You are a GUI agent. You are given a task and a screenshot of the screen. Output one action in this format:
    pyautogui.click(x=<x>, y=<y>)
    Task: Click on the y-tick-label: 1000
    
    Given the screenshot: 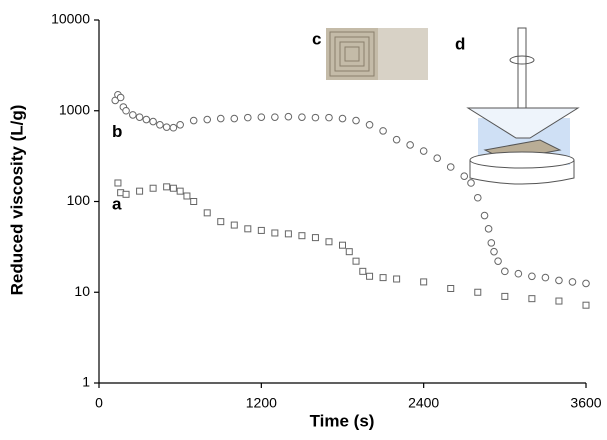 What is the action you would take?
    pyautogui.click(x=74, y=109)
    